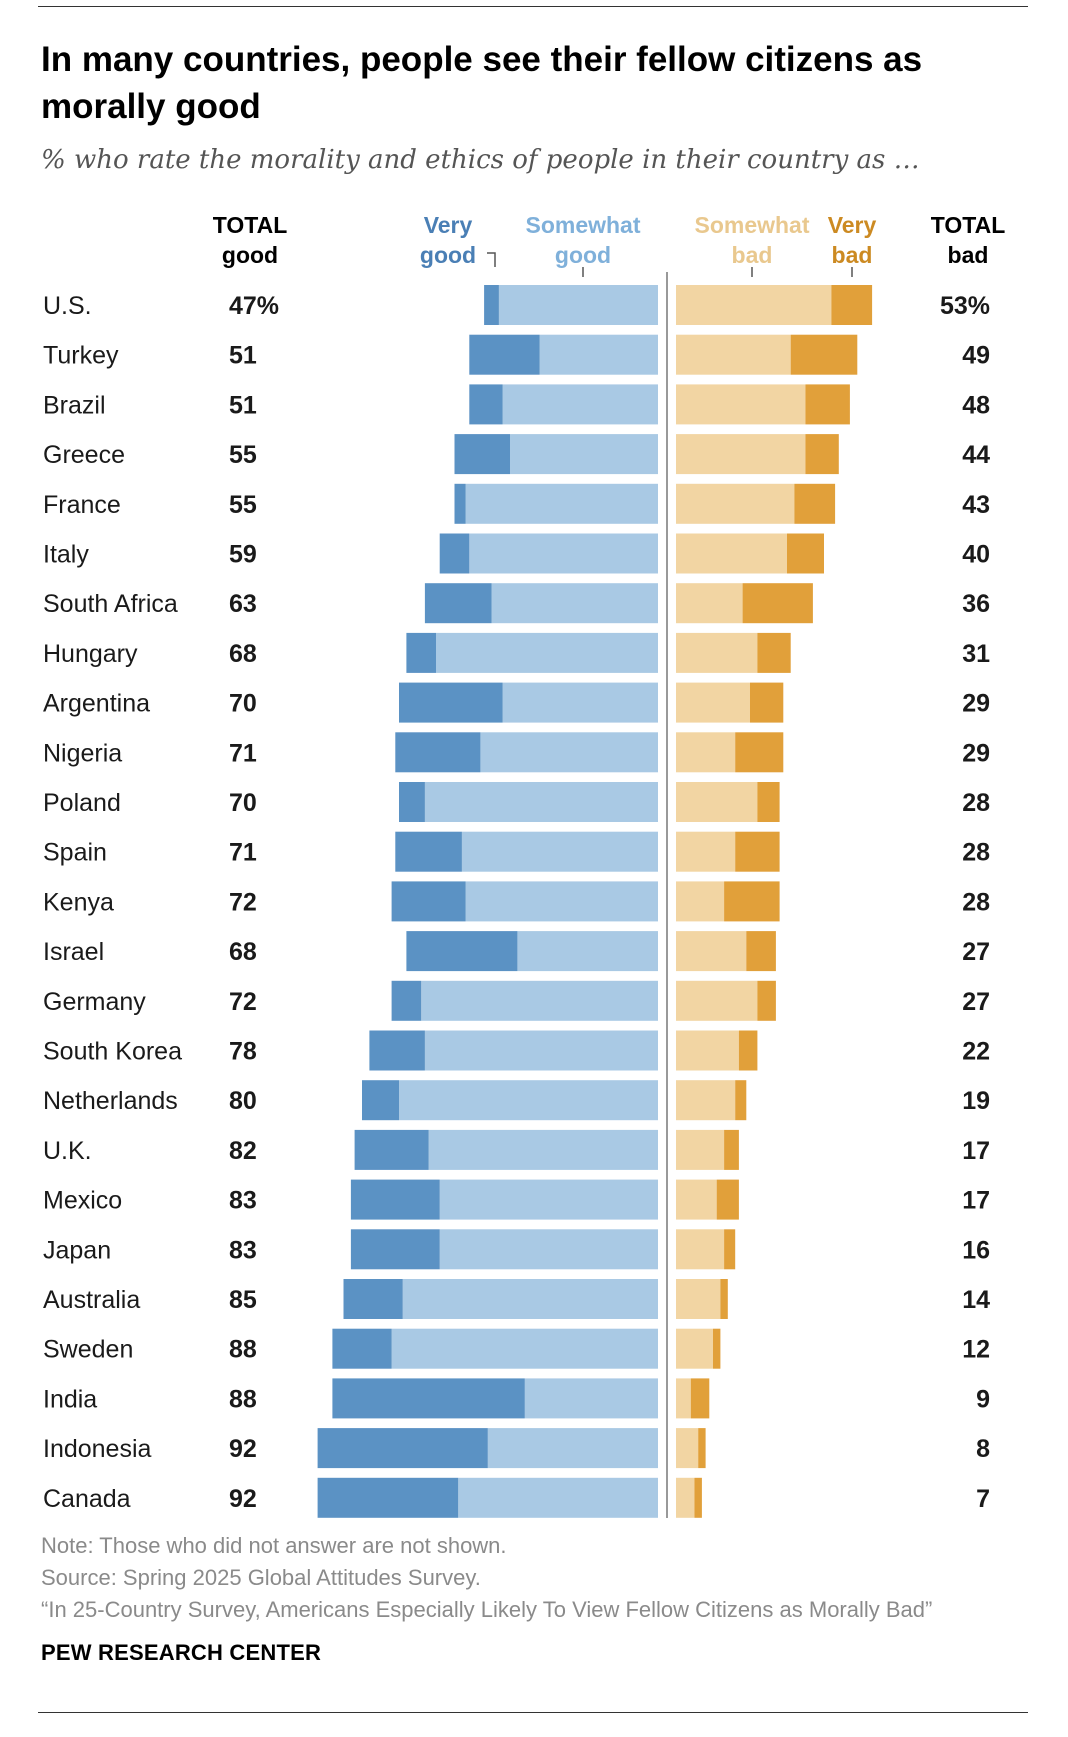 The height and width of the screenshot is (1737, 1068). Describe the element at coordinates (516, 404) in the screenshot. I see `chart-row: Brazil 51 48` at that location.